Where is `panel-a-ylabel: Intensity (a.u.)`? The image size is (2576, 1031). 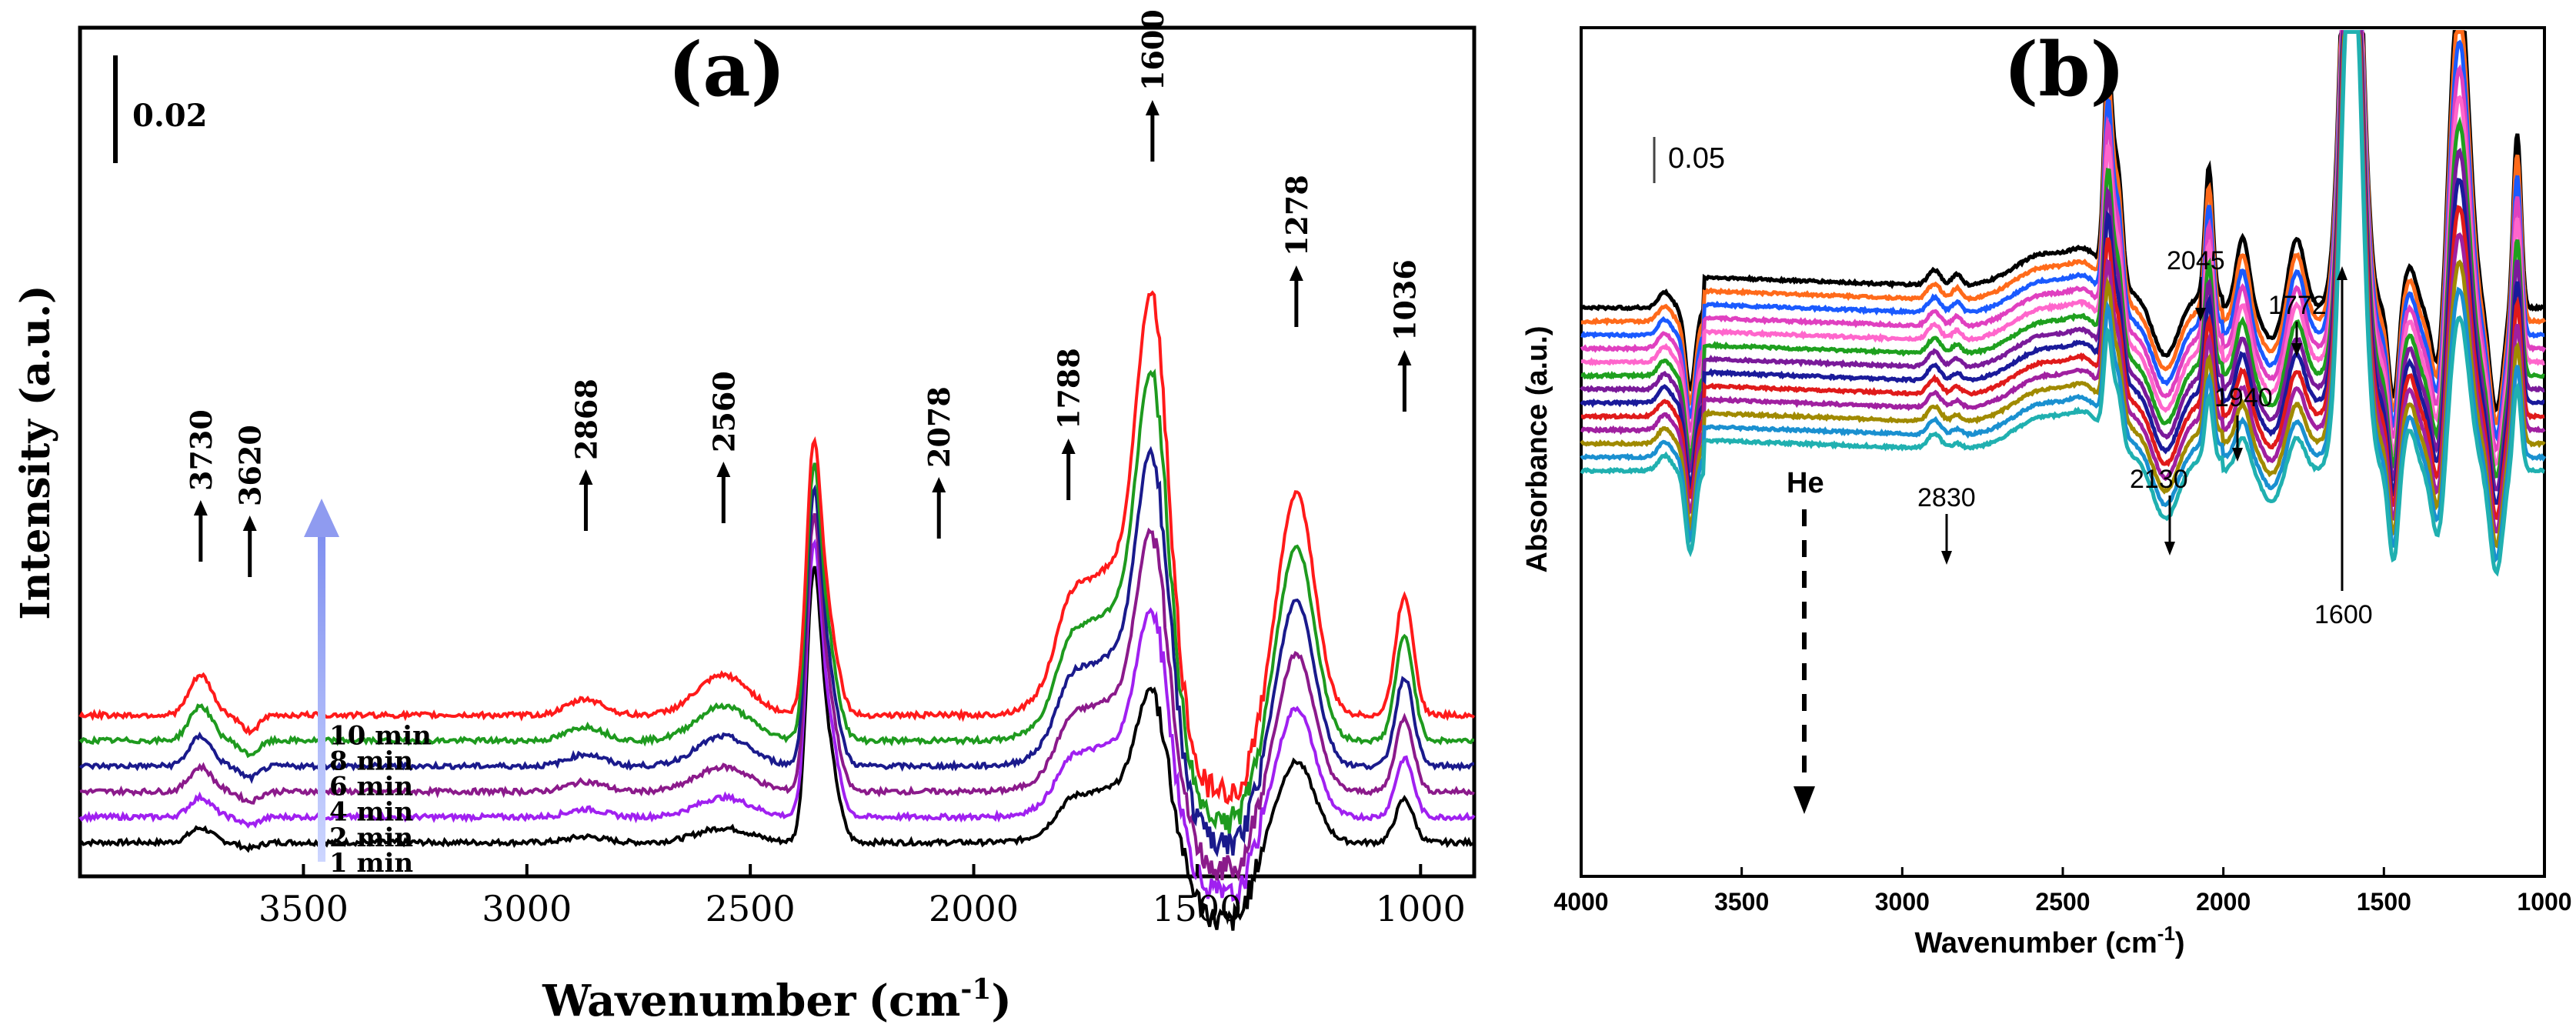
panel-a-ylabel: Intensity (a.u.) is located at coordinates (35, 452).